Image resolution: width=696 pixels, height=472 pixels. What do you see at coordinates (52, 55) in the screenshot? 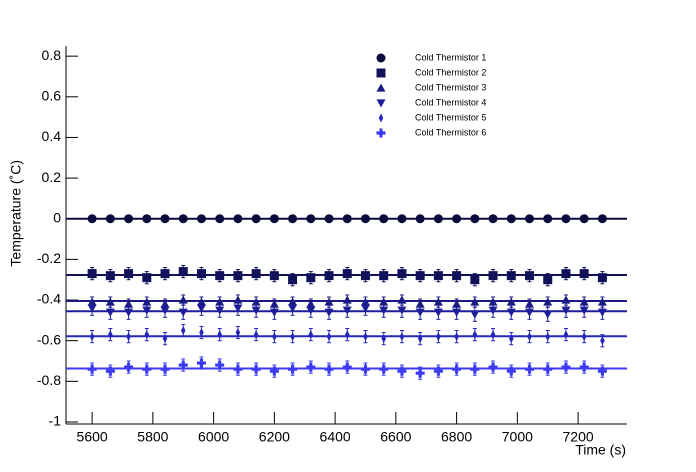
I see `y-tick-label: 0.8` at bounding box center [52, 55].